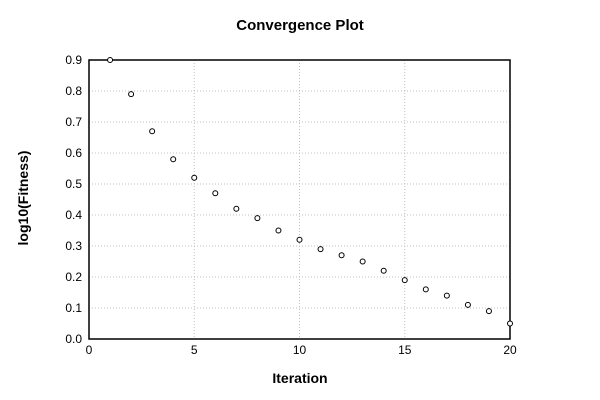 Image resolution: width=600 pixels, height=400 pixels. What do you see at coordinates (73, 60) in the screenshot?
I see `y-tick-label: 0.9` at bounding box center [73, 60].